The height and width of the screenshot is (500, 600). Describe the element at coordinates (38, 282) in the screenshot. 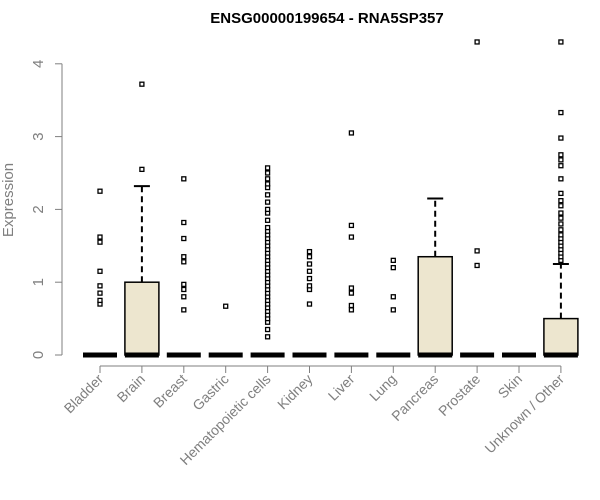

I see `y-tick-label-1: 1` at that location.